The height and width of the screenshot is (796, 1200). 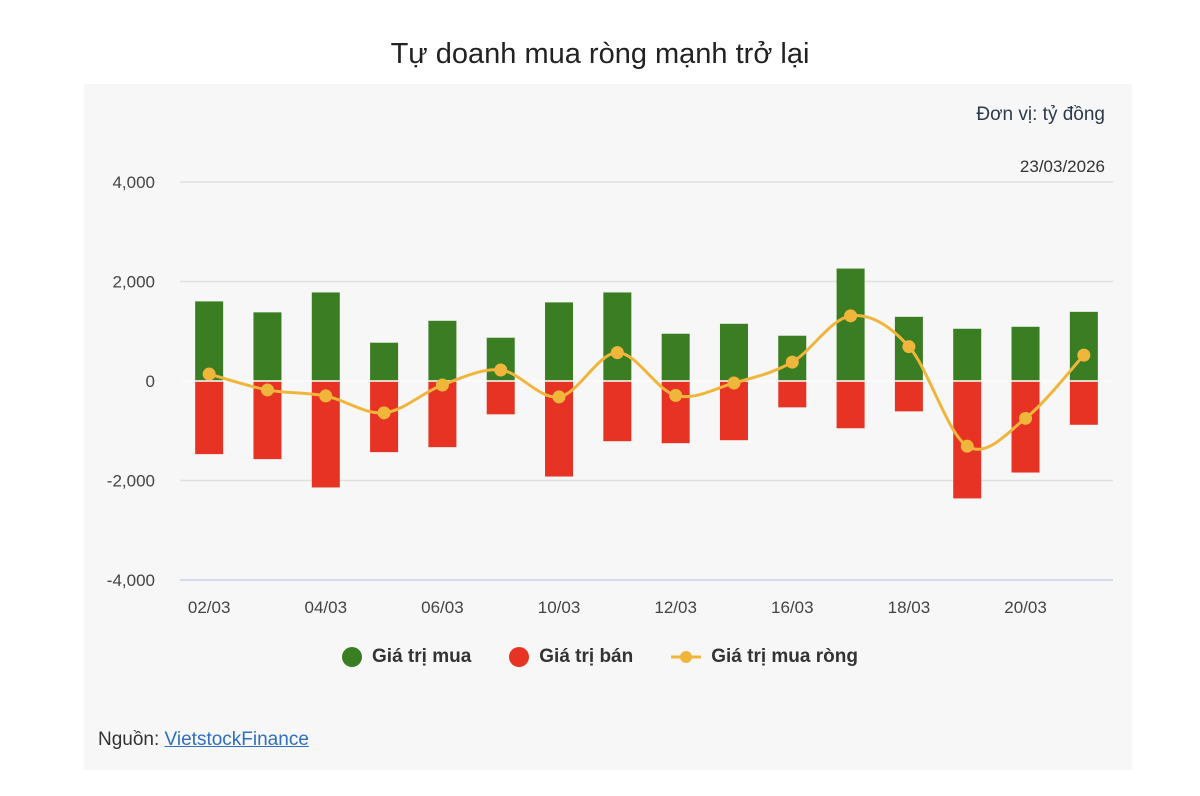 I want to click on legend-item-buy: Giá trị mua, so click(x=406, y=657).